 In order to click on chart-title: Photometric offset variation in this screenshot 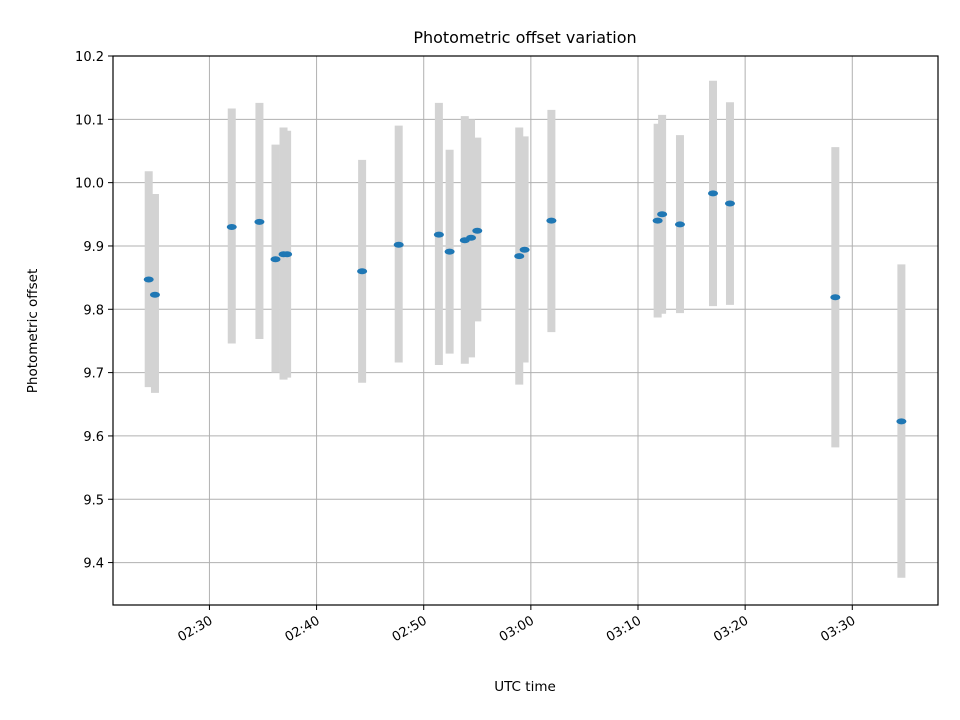, I will do `click(524, 37)`.